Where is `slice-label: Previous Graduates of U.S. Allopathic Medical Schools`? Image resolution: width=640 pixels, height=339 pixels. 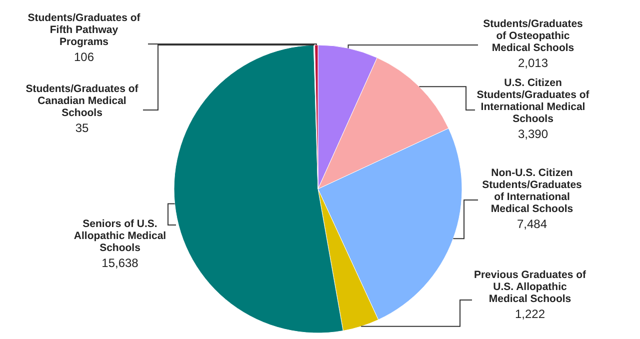 slice-label: Previous Graduates of U.S. Allopathic Medical Schools is located at coordinates (530, 287).